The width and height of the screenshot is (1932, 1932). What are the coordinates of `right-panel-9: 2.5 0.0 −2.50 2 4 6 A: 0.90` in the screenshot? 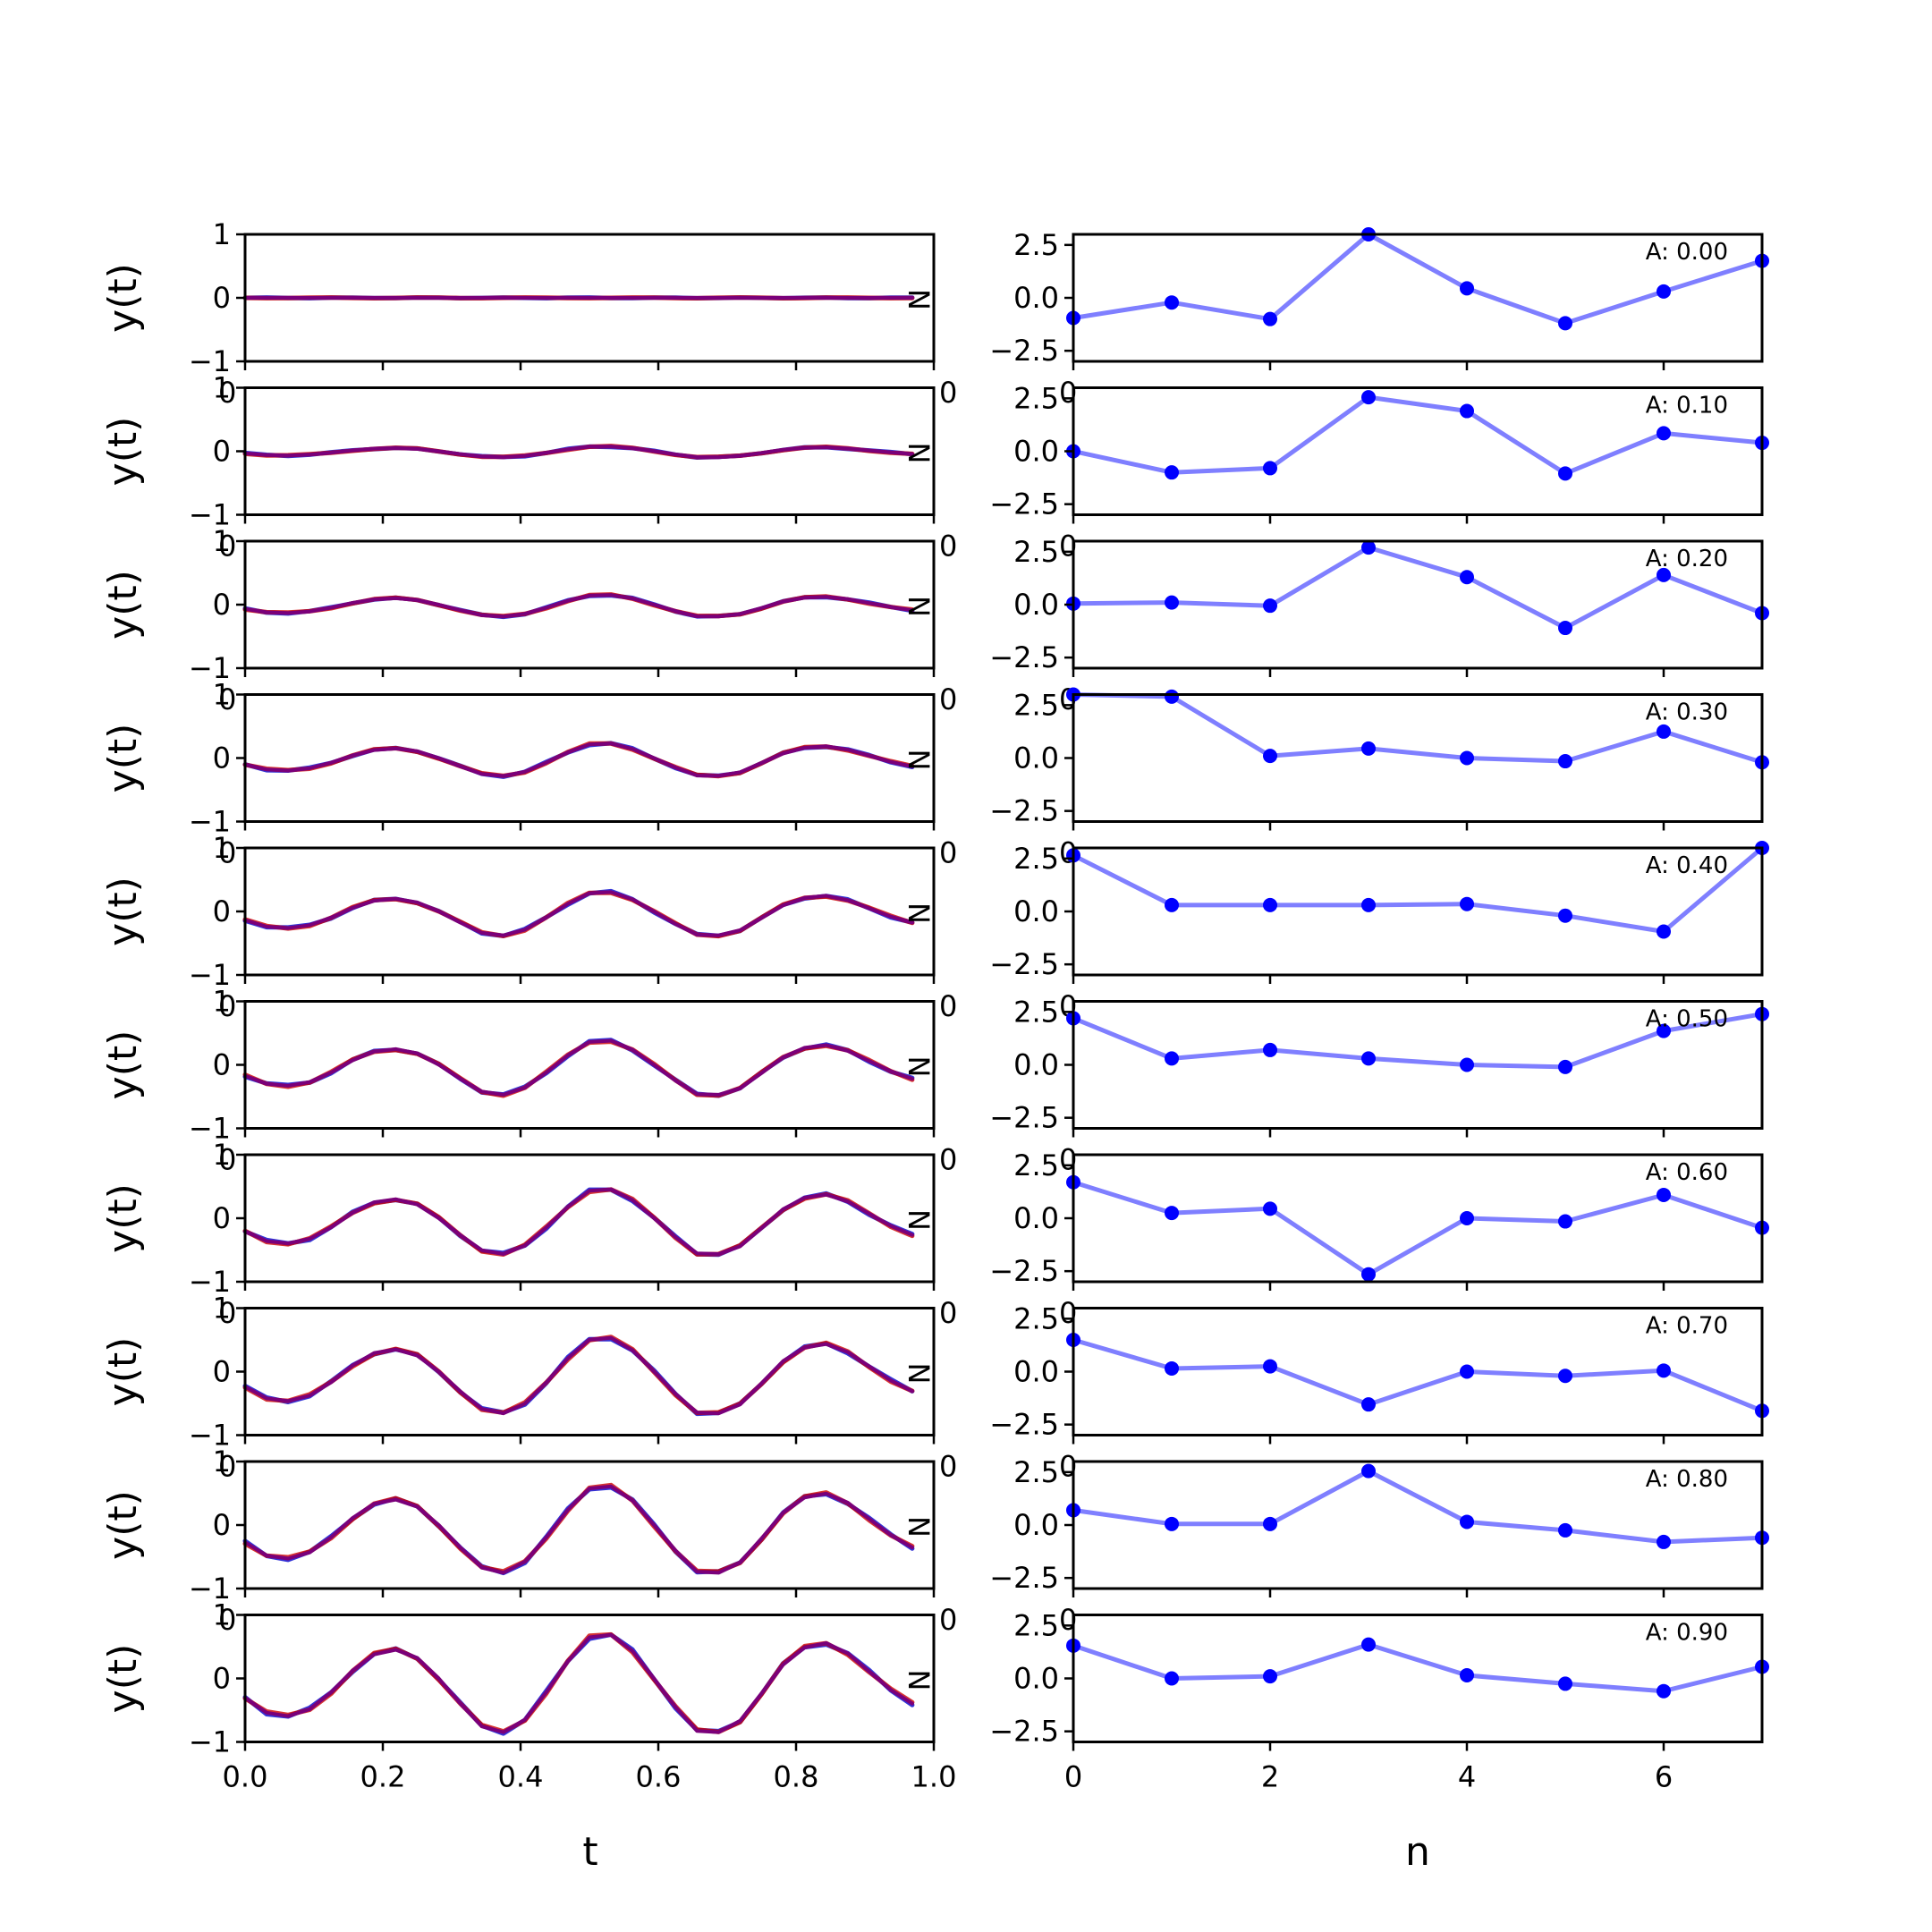 It's located at (1379, 1701).